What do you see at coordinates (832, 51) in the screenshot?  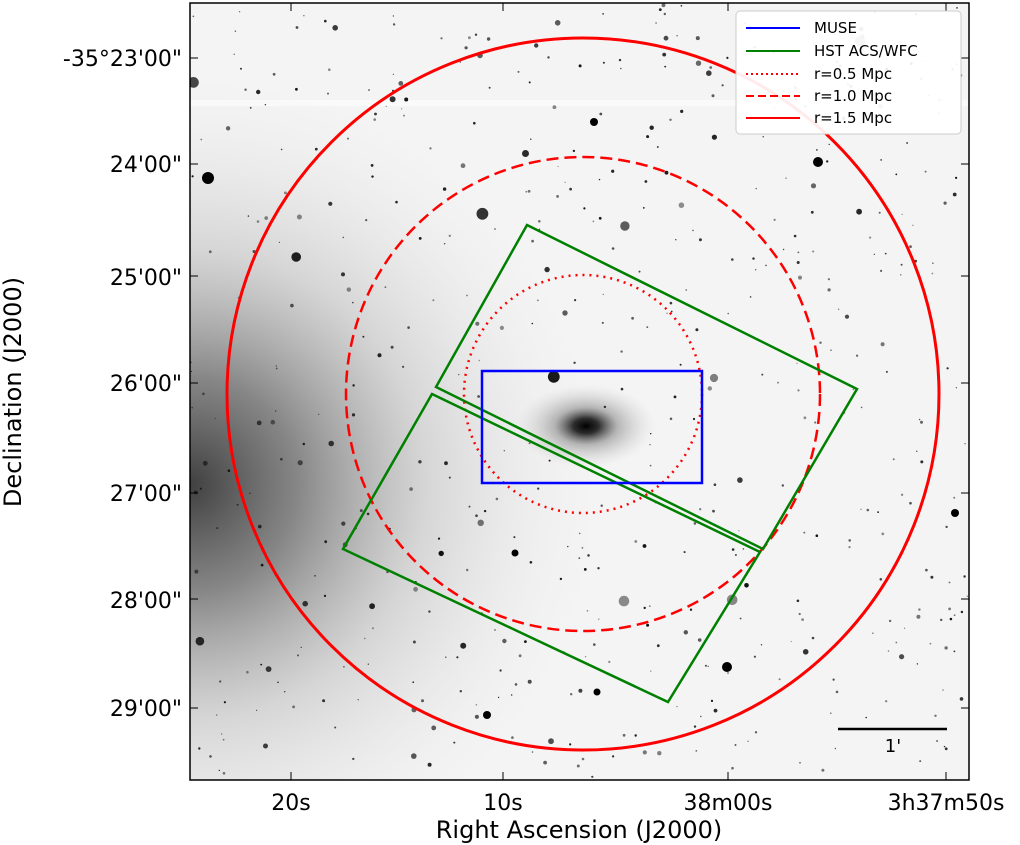 I see `legend-item-hst: HST ACS/WFC` at bounding box center [832, 51].